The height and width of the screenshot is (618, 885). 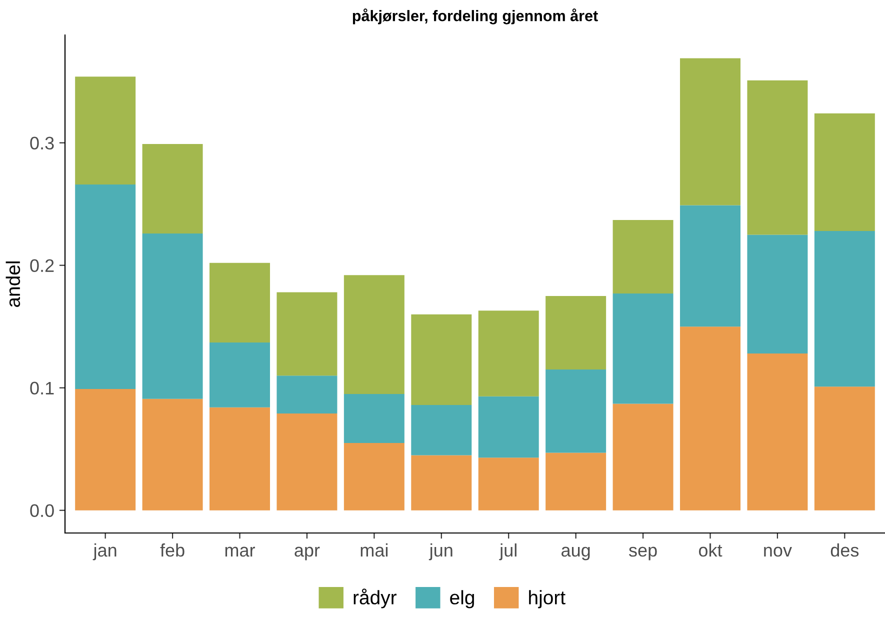 I want to click on legend-label: rådyr, so click(x=375, y=598).